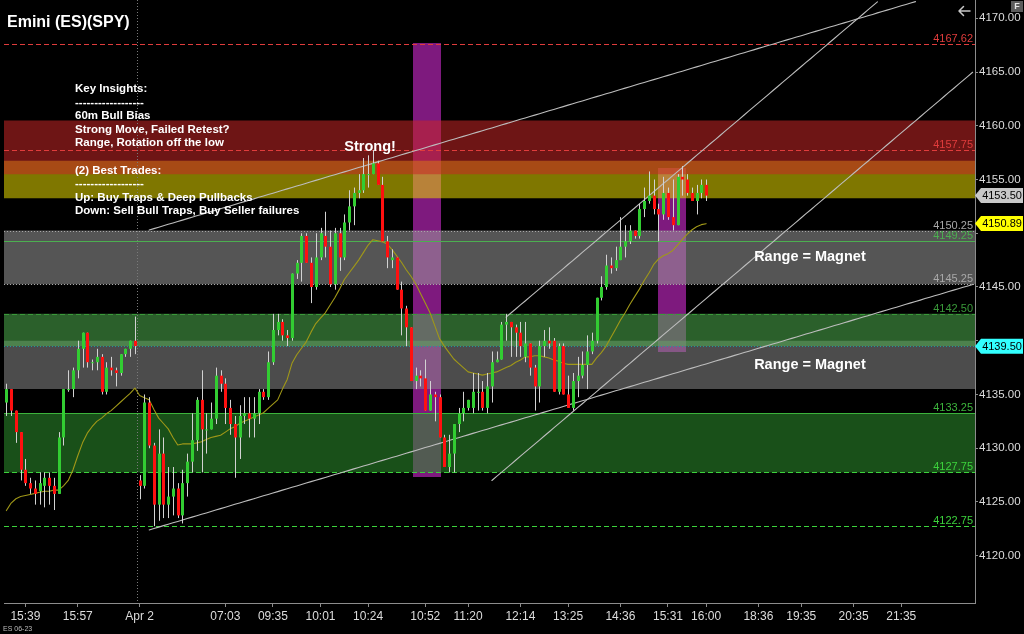 The height and width of the screenshot is (634, 1024). What do you see at coordinates (953, 278) in the screenshot?
I see `ref-line-label: 4145.25` at bounding box center [953, 278].